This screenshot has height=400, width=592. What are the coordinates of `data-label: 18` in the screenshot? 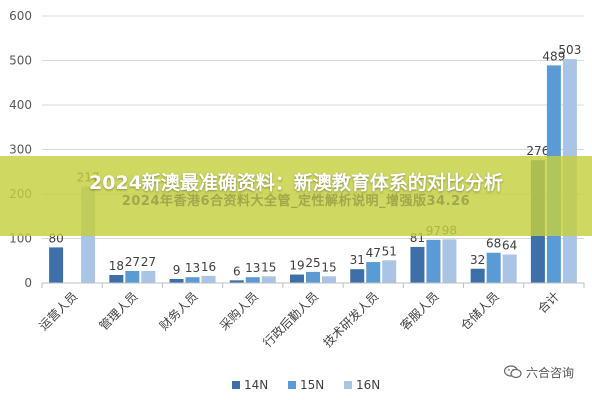 It's located at (116, 266).